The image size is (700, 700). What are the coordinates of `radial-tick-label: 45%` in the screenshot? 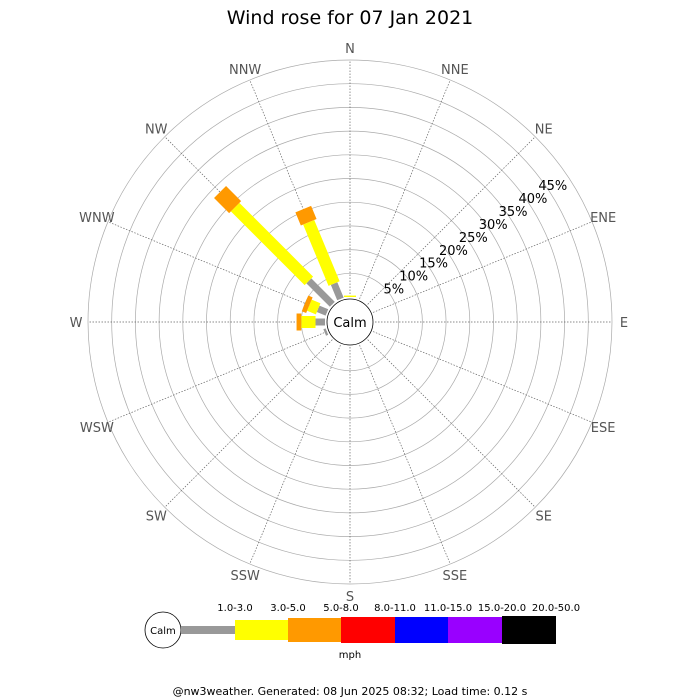 It's located at (552, 186).